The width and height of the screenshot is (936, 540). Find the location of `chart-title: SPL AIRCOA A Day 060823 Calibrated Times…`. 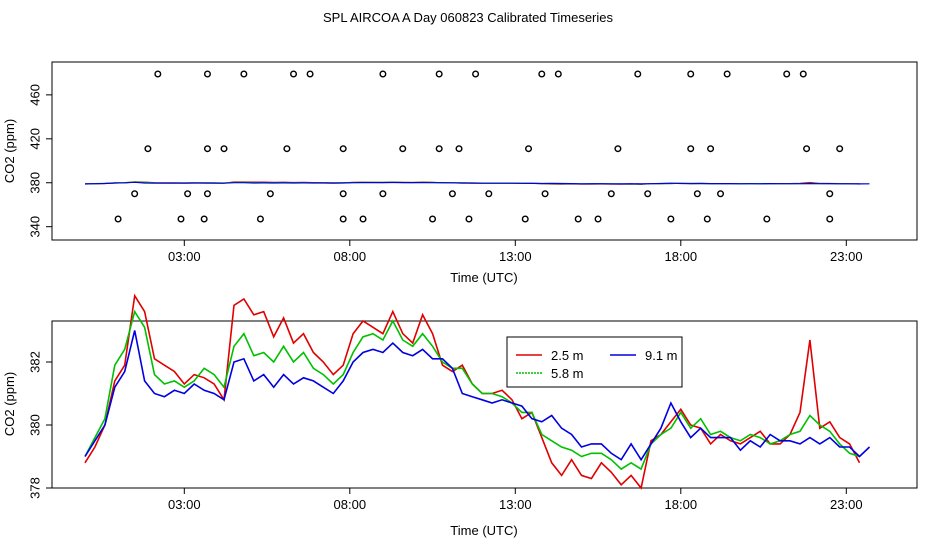

chart-title: SPL AIRCOA A Day 060823 Calibrated Times… is located at coordinates (468, 17).